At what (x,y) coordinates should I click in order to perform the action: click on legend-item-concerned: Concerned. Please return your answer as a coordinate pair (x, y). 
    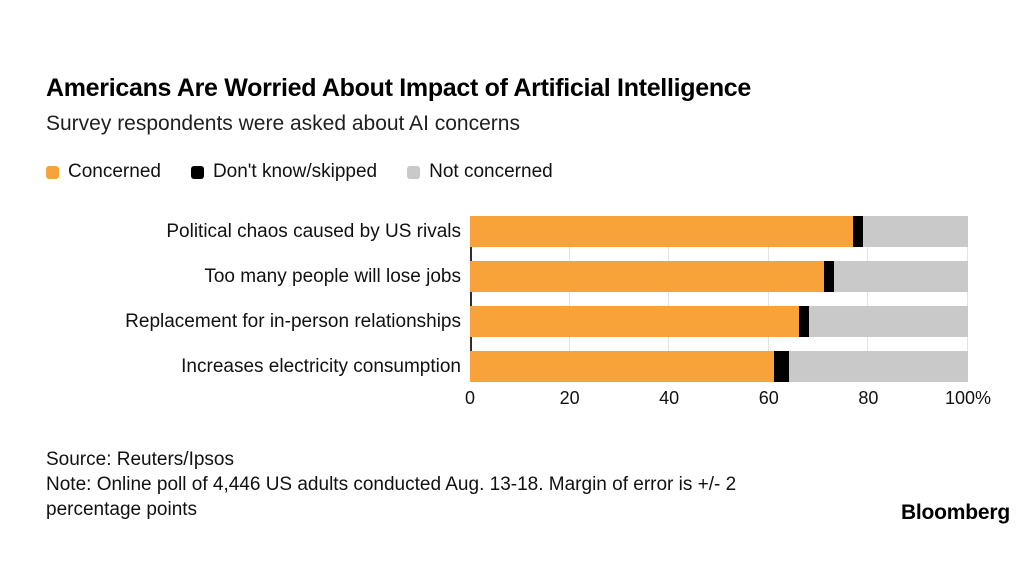
    Looking at the image, I should click on (103, 172).